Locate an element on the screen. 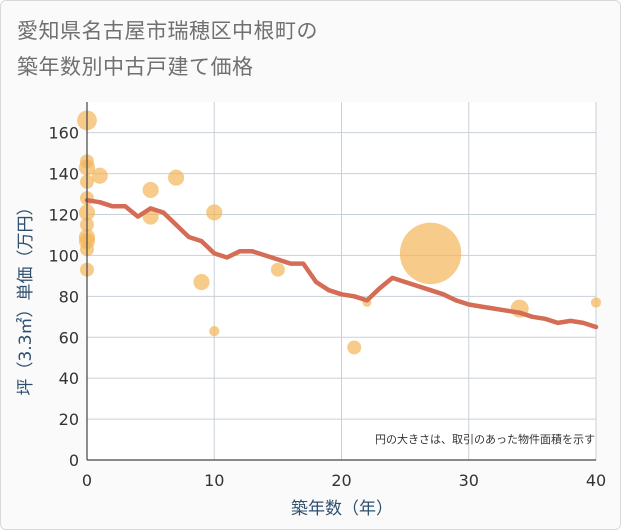 This screenshot has width=621, height=530. title-line-2: 築年数別中古戸建て価格 is located at coordinates (135, 67).